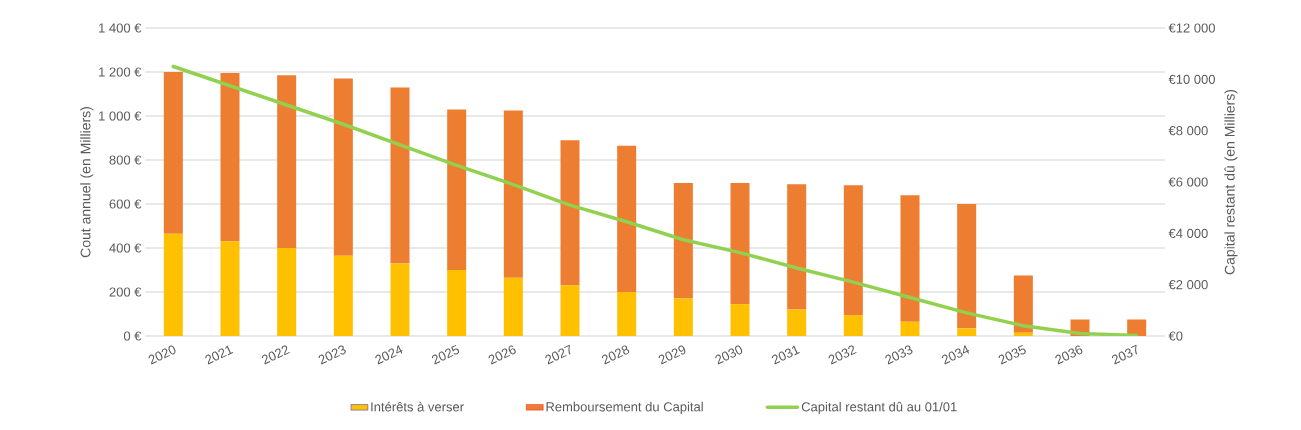 This screenshot has height=430, width=1301. Describe the element at coordinates (162, 355) in the screenshot. I see `x-tick-label: 2020` at that location.